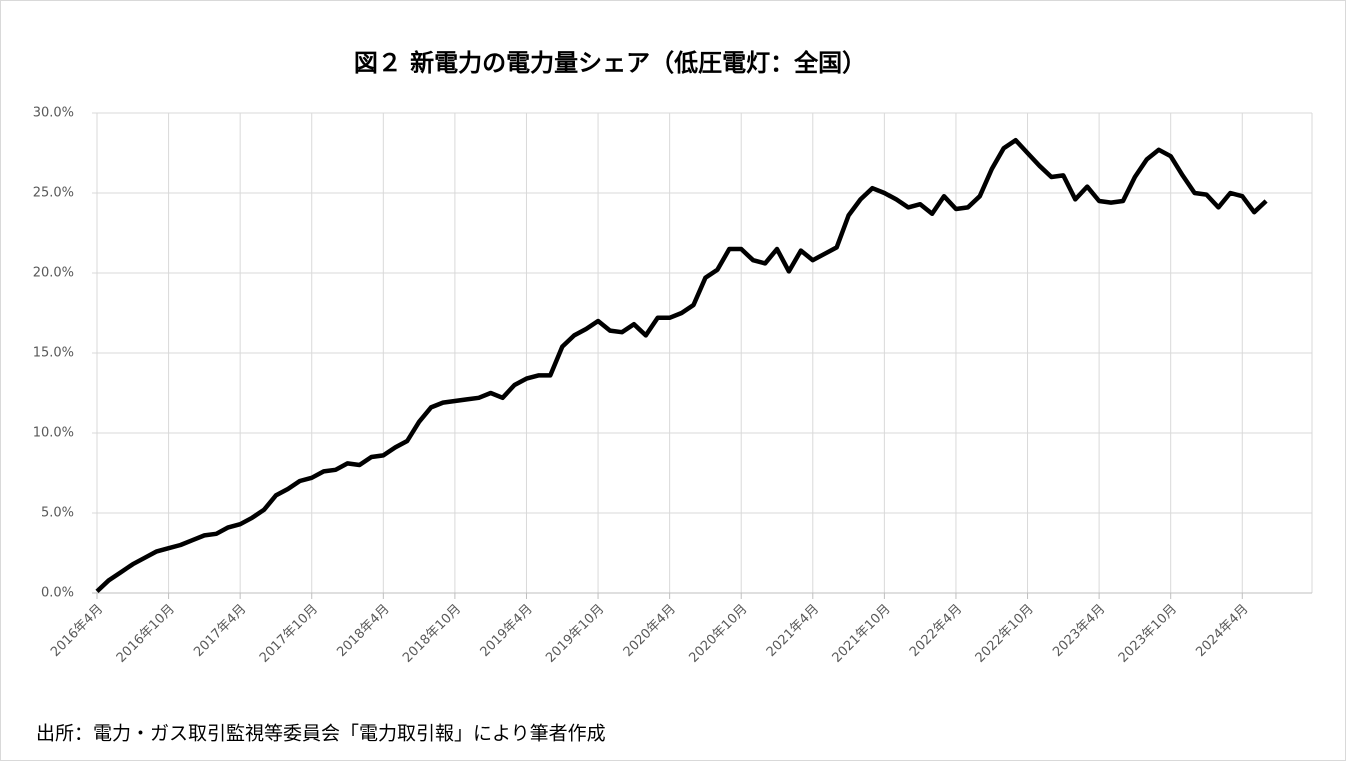 The width and height of the screenshot is (1346, 761). What do you see at coordinates (53, 193) in the screenshot?
I see `y-tick-label: 25.0%` at bounding box center [53, 193].